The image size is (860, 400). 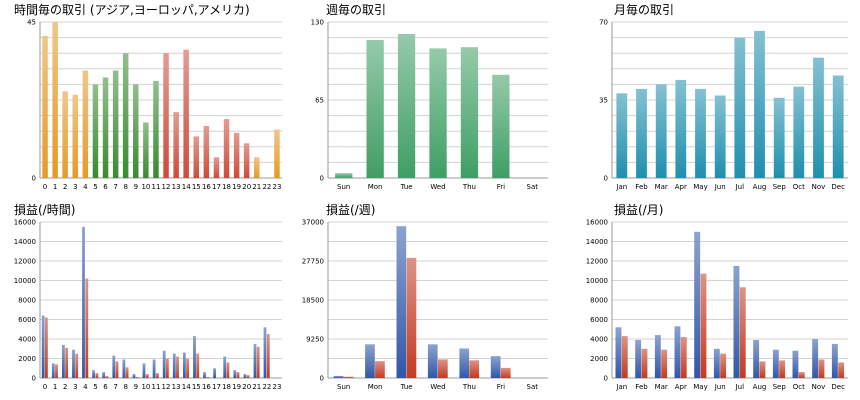 What do you see at coordinates (736, 321) in the screenshot?
I see `bar-blue-jul` at bounding box center [736, 321].